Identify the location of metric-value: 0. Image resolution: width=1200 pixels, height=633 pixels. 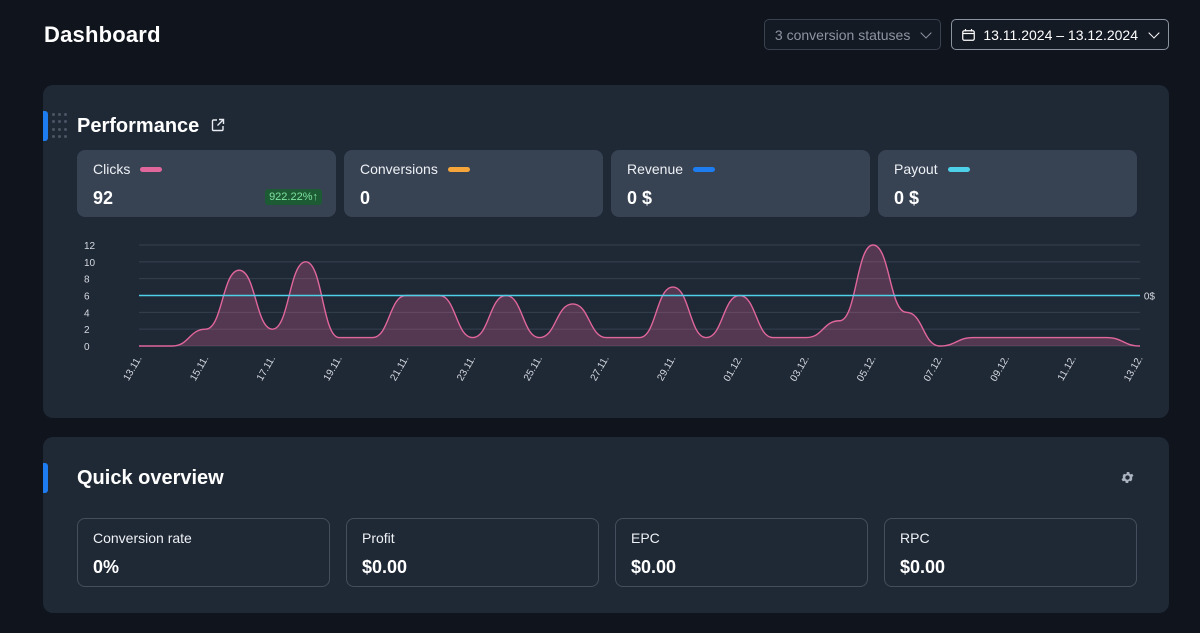
(365, 198).